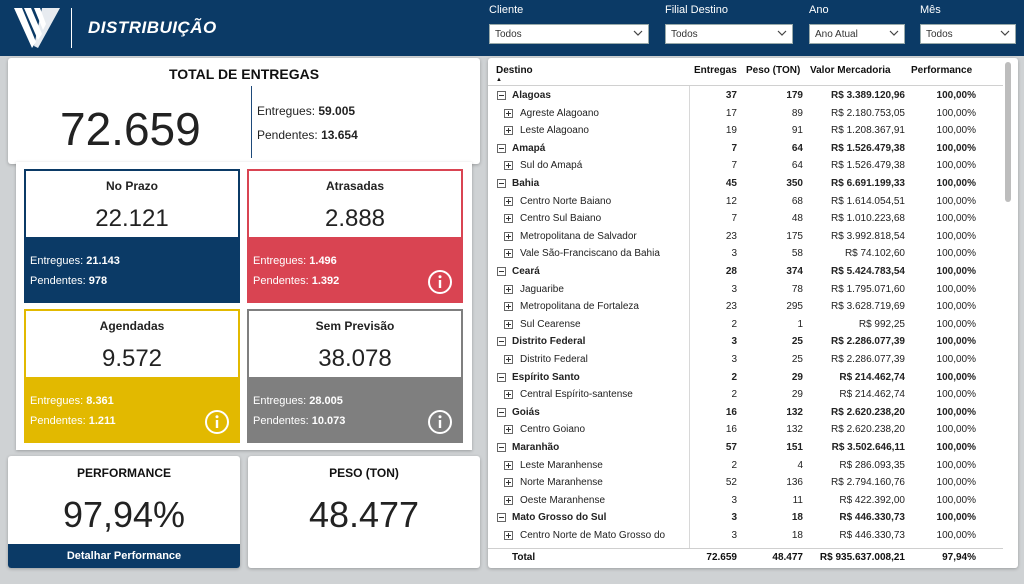 The image size is (1024, 584). I want to click on row-peso: 64, so click(797, 148).